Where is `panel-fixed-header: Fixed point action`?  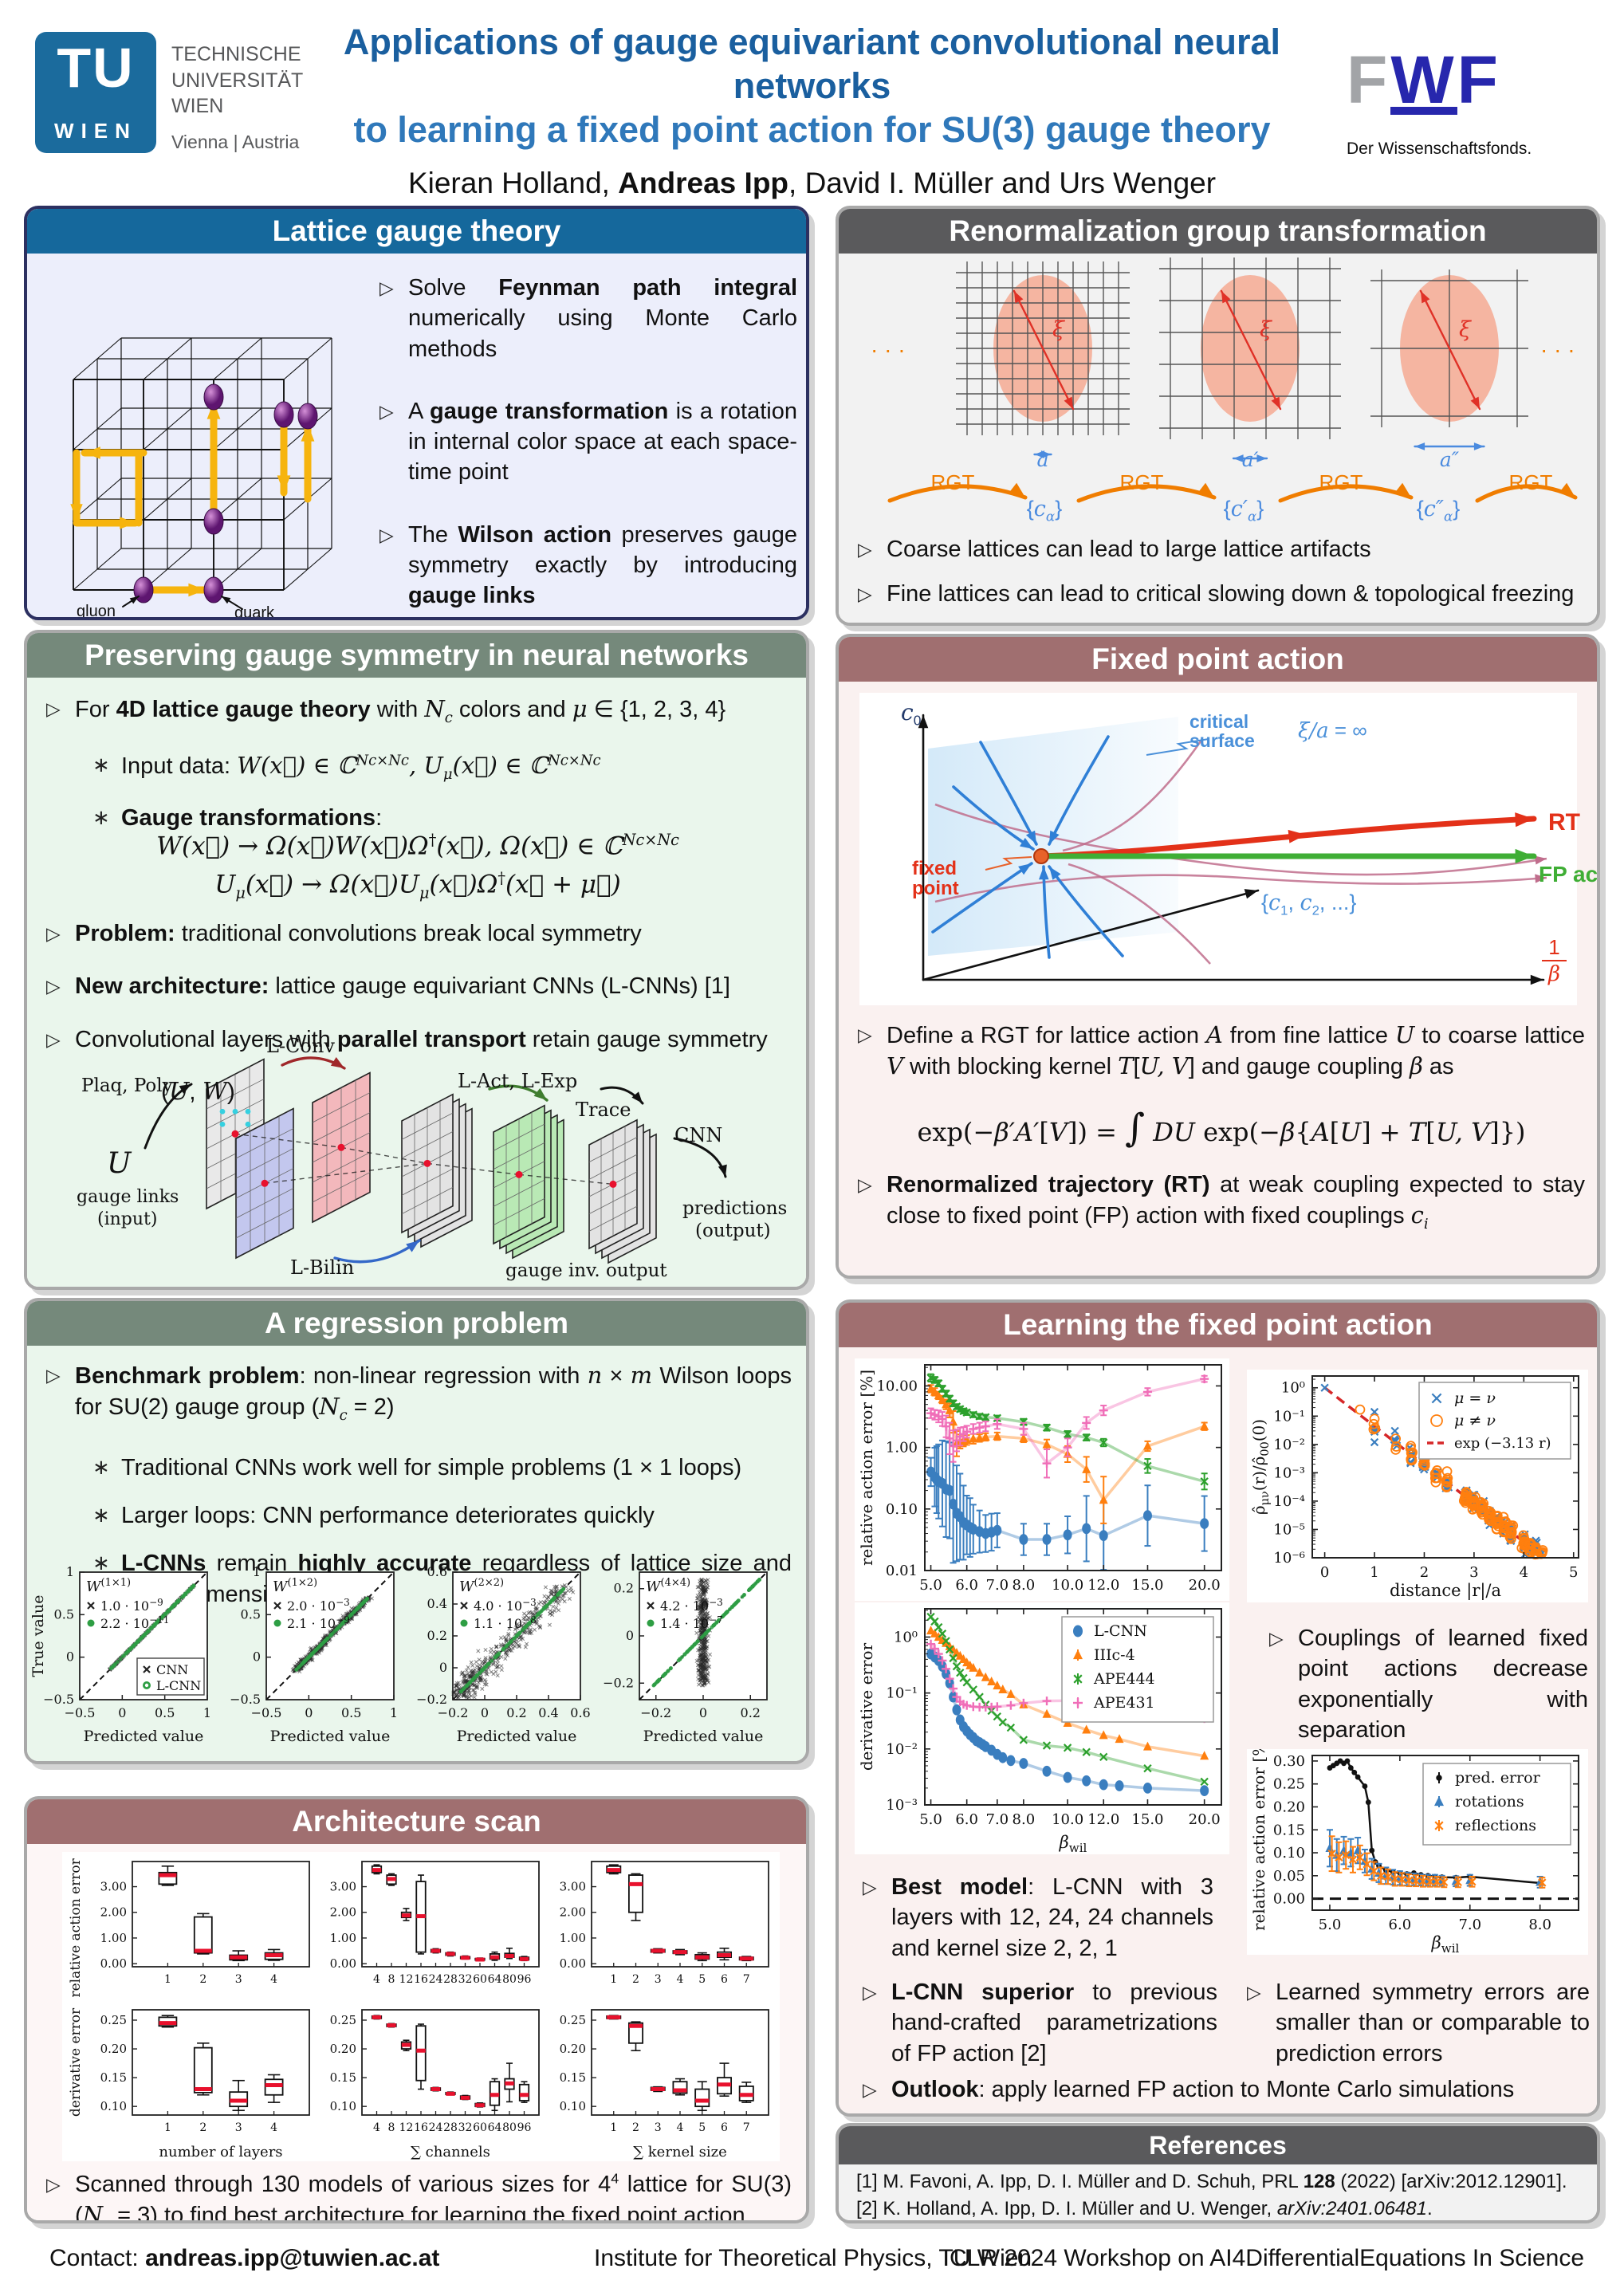 panel-fixed-header: Fixed point action is located at coordinates (1218, 659).